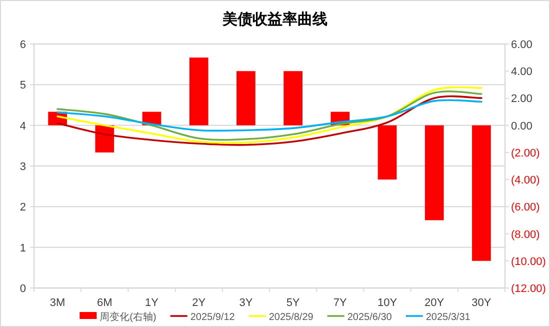 The width and height of the screenshot is (550, 327). What do you see at coordinates (525, 234) in the screenshot?
I see `y2-tick-label: (8.00)` at bounding box center [525, 234].